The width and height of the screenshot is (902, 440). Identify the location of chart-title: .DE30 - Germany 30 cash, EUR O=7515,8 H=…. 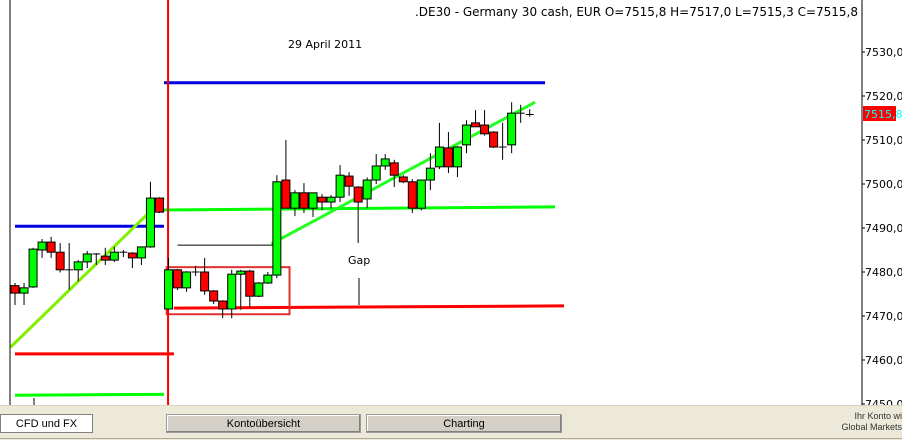
(636, 12).